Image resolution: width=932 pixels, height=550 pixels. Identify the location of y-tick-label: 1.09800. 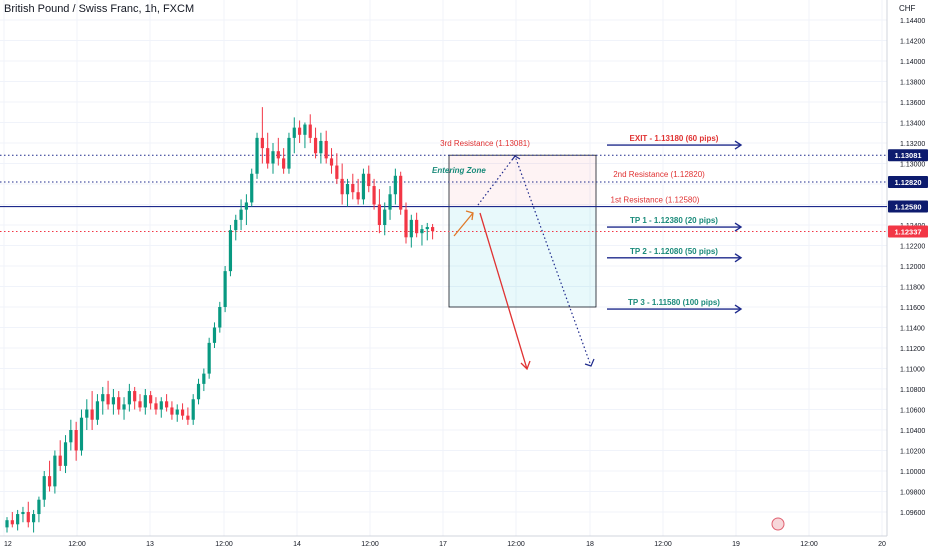
(912, 493).